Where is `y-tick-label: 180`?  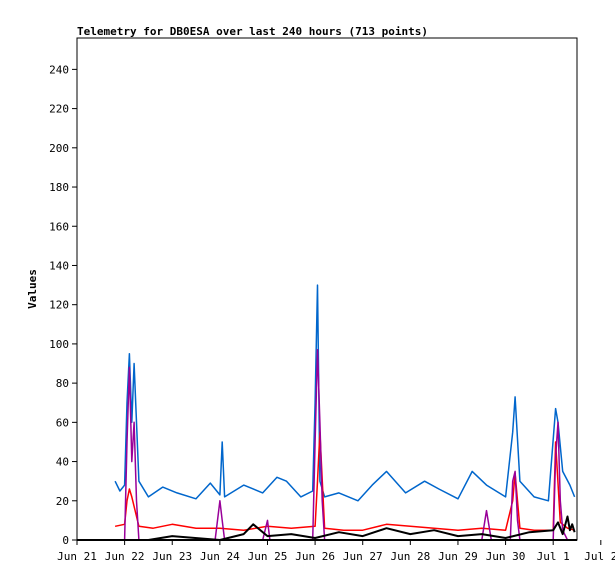
y-tick-label: 180 is located at coordinates (59, 187).